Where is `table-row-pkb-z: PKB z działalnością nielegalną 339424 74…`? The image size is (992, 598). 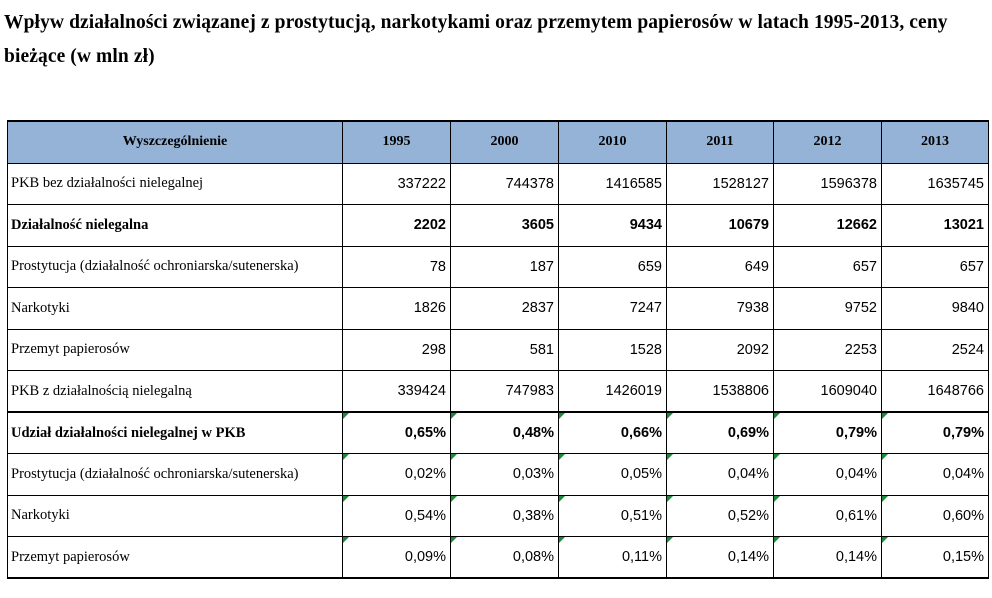 table-row-pkb-z: PKB z działalnością nielegalną 339424 74… is located at coordinates (498, 391).